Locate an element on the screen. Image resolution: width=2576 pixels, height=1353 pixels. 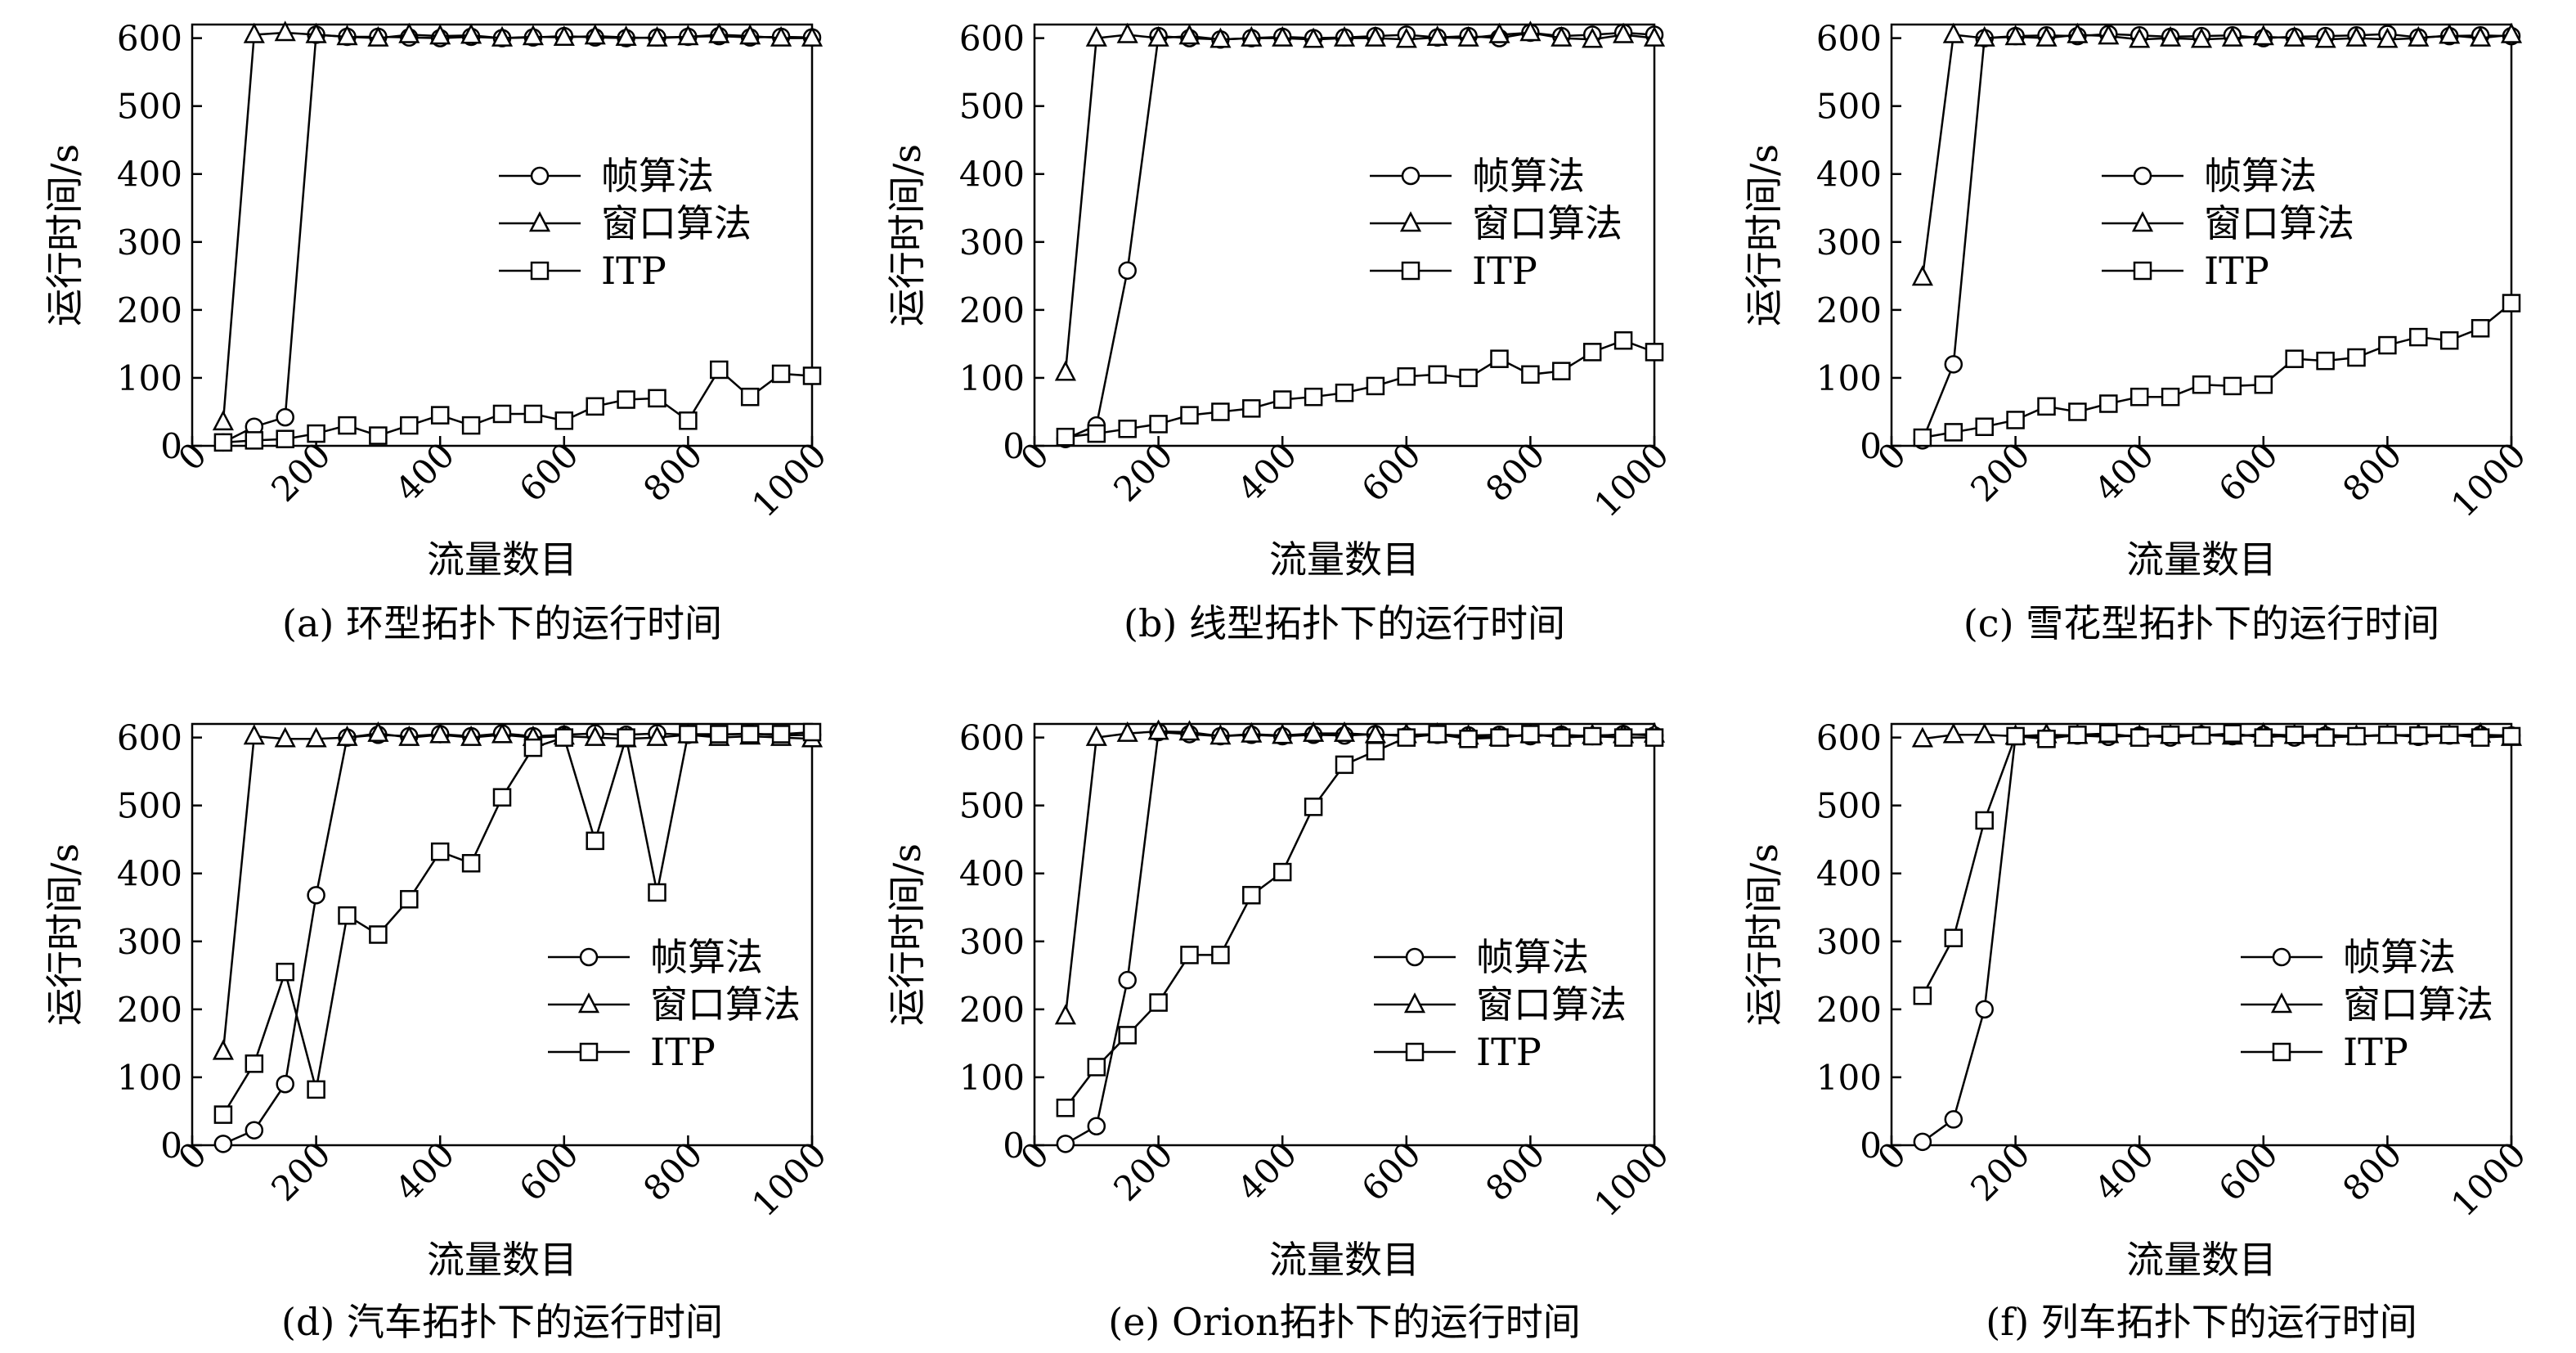
legend-label: 窗口算法 is located at coordinates (2279, 223).